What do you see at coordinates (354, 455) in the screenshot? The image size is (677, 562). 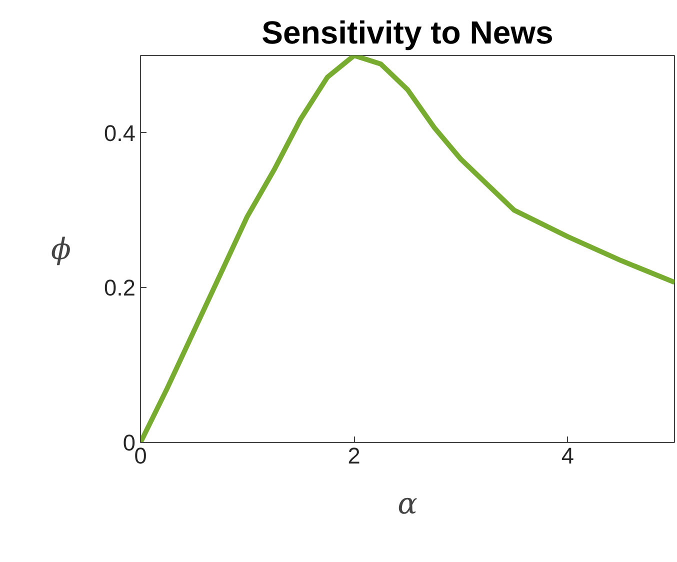 I see `x-tick-label: 2` at bounding box center [354, 455].